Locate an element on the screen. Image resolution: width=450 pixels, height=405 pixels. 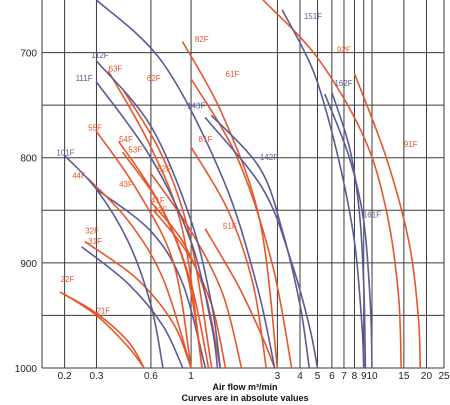
series-label-21f: 21F is located at coordinates (103, 310).